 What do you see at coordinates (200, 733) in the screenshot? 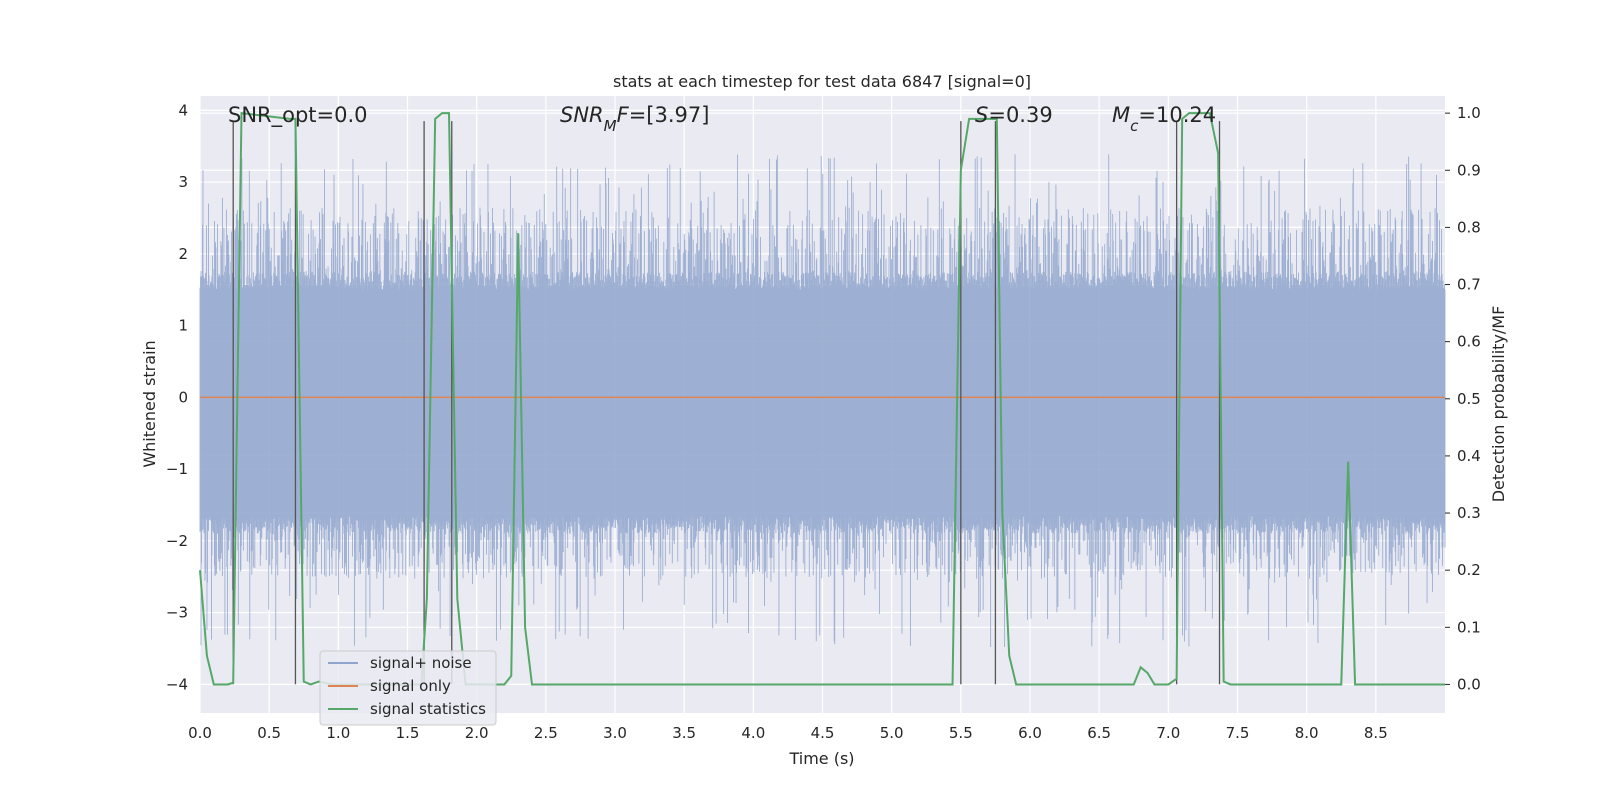
I see `x-tick-label: 0.0` at bounding box center [200, 733].